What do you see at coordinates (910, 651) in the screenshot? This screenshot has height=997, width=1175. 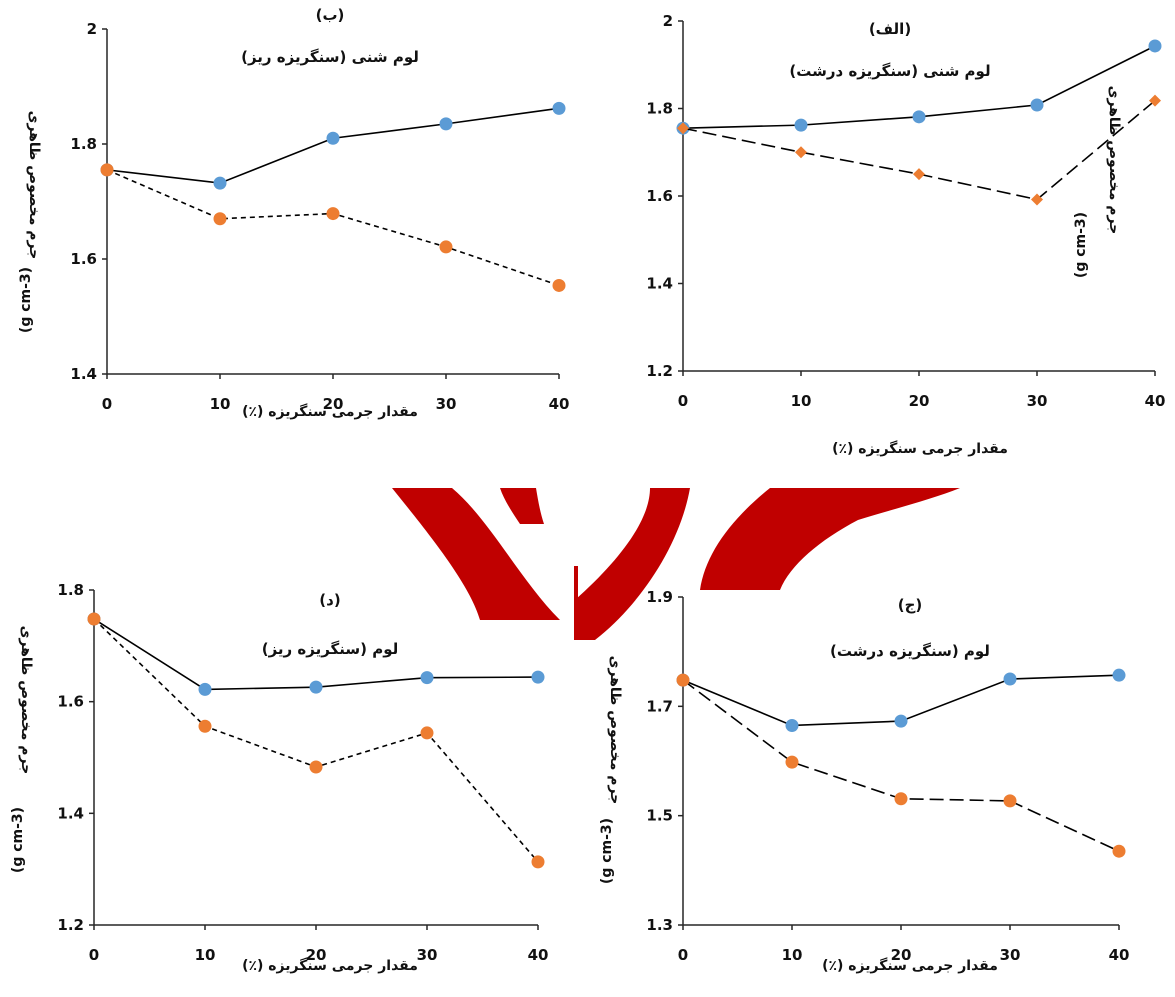 I see `chart-title: لوم (سنگریزه درشت)` at bounding box center [910, 651].